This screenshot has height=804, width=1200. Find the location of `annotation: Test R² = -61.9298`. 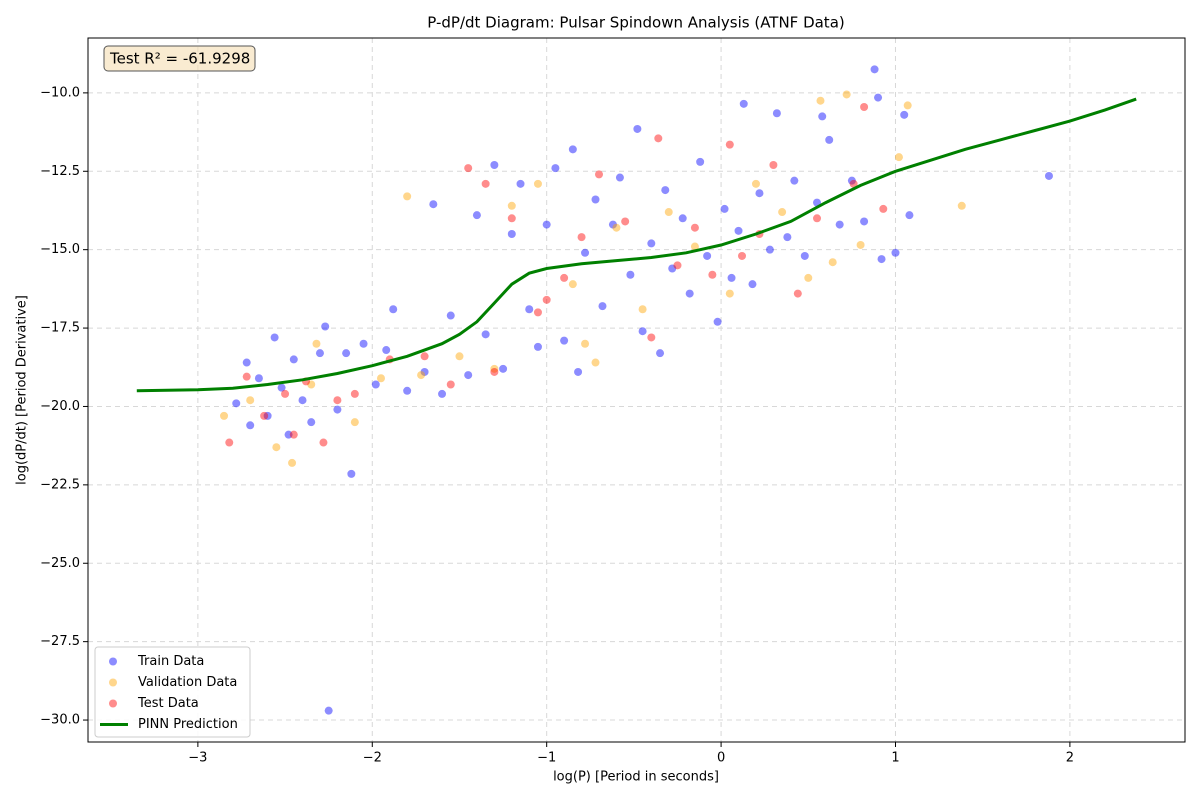

annotation: Test R² = -61.9298 is located at coordinates (179, 59).